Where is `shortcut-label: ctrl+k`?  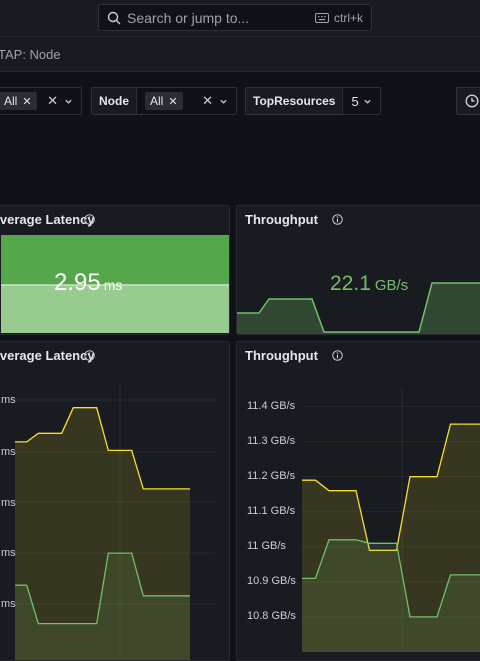
shortcut-label: ctrl+k is located at coordinates (348, 17).